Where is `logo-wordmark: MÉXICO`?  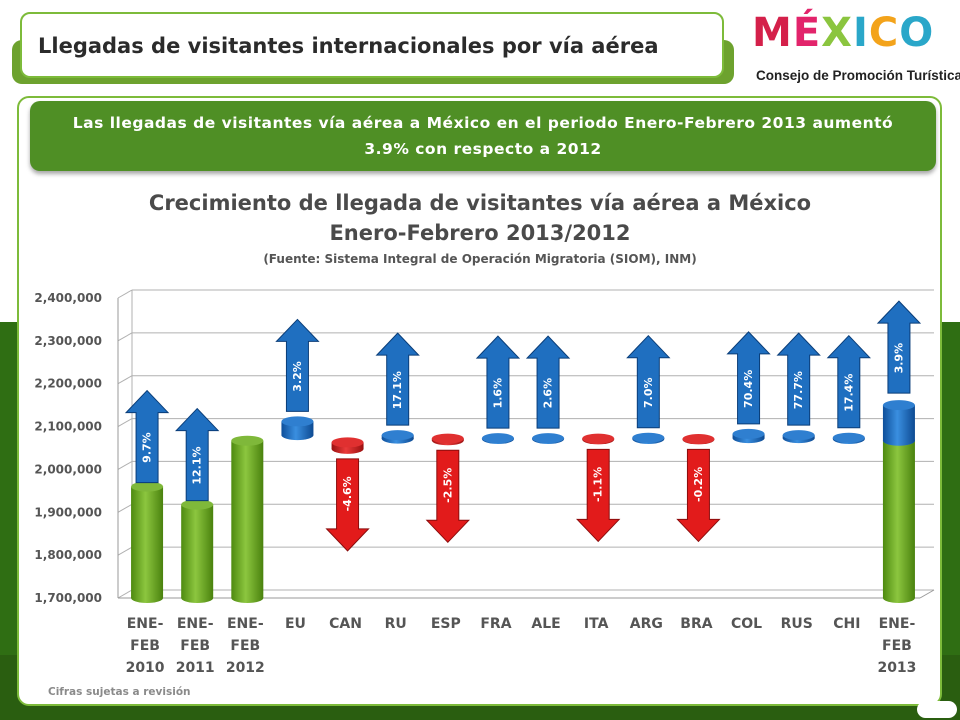 logo-wordmark: MÉXICO is located at coordinates (843, 33).